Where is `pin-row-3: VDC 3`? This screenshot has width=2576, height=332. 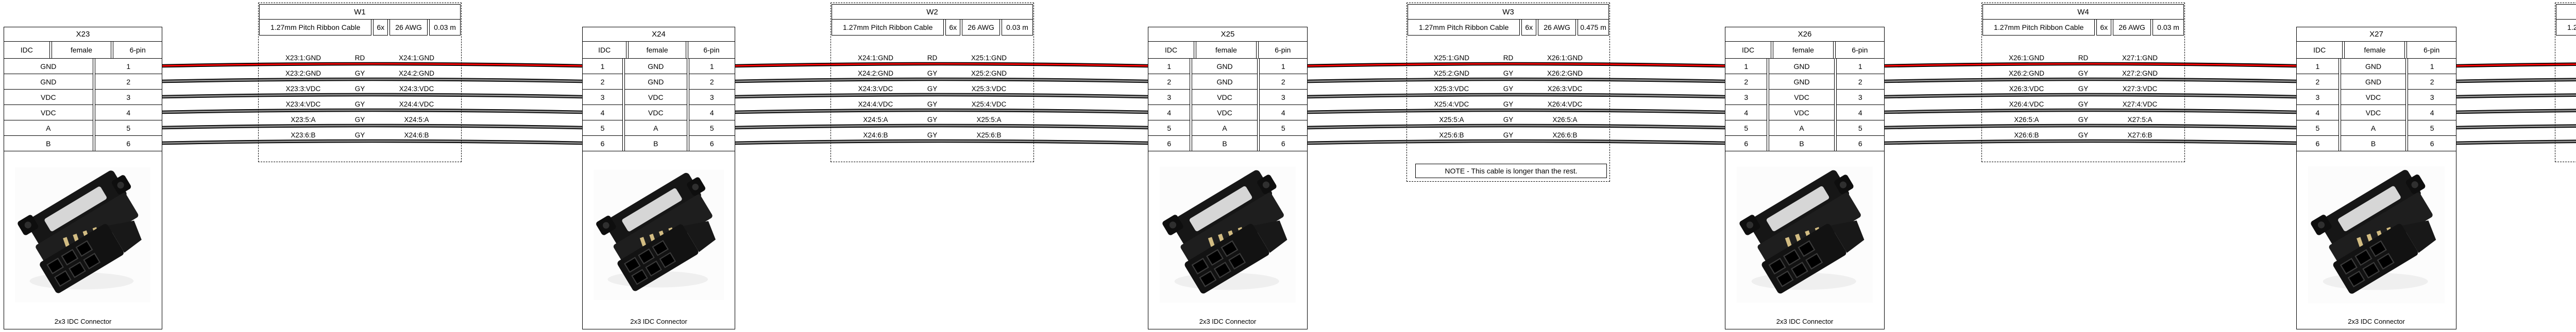
pin-row-3: VDC 3 is located at coordinates (83, 97).